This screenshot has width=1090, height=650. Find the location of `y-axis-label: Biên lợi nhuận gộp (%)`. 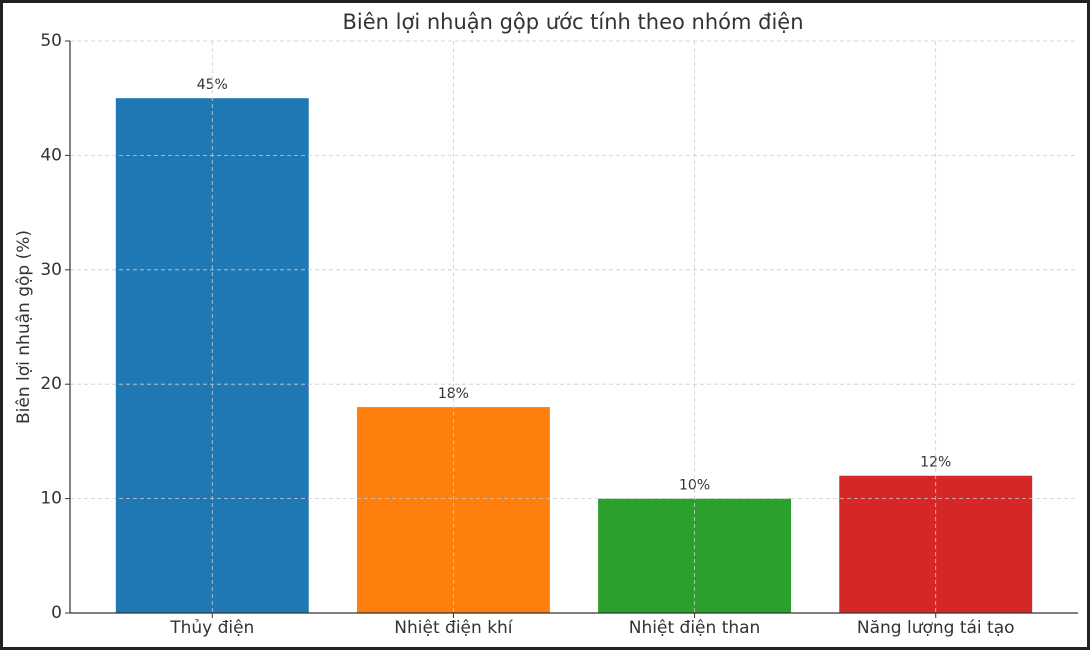

y-axis-label: Biên lợi nhuận gộp (%) is located at coordinates (24, 327).